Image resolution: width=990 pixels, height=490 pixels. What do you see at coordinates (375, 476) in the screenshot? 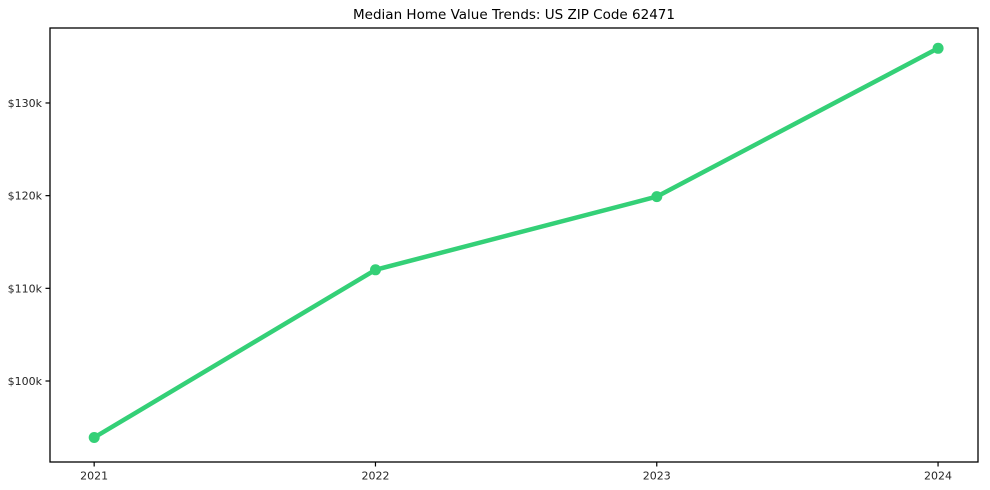
I see `x-tick-label: 2022` at bounding box center [375, 476].